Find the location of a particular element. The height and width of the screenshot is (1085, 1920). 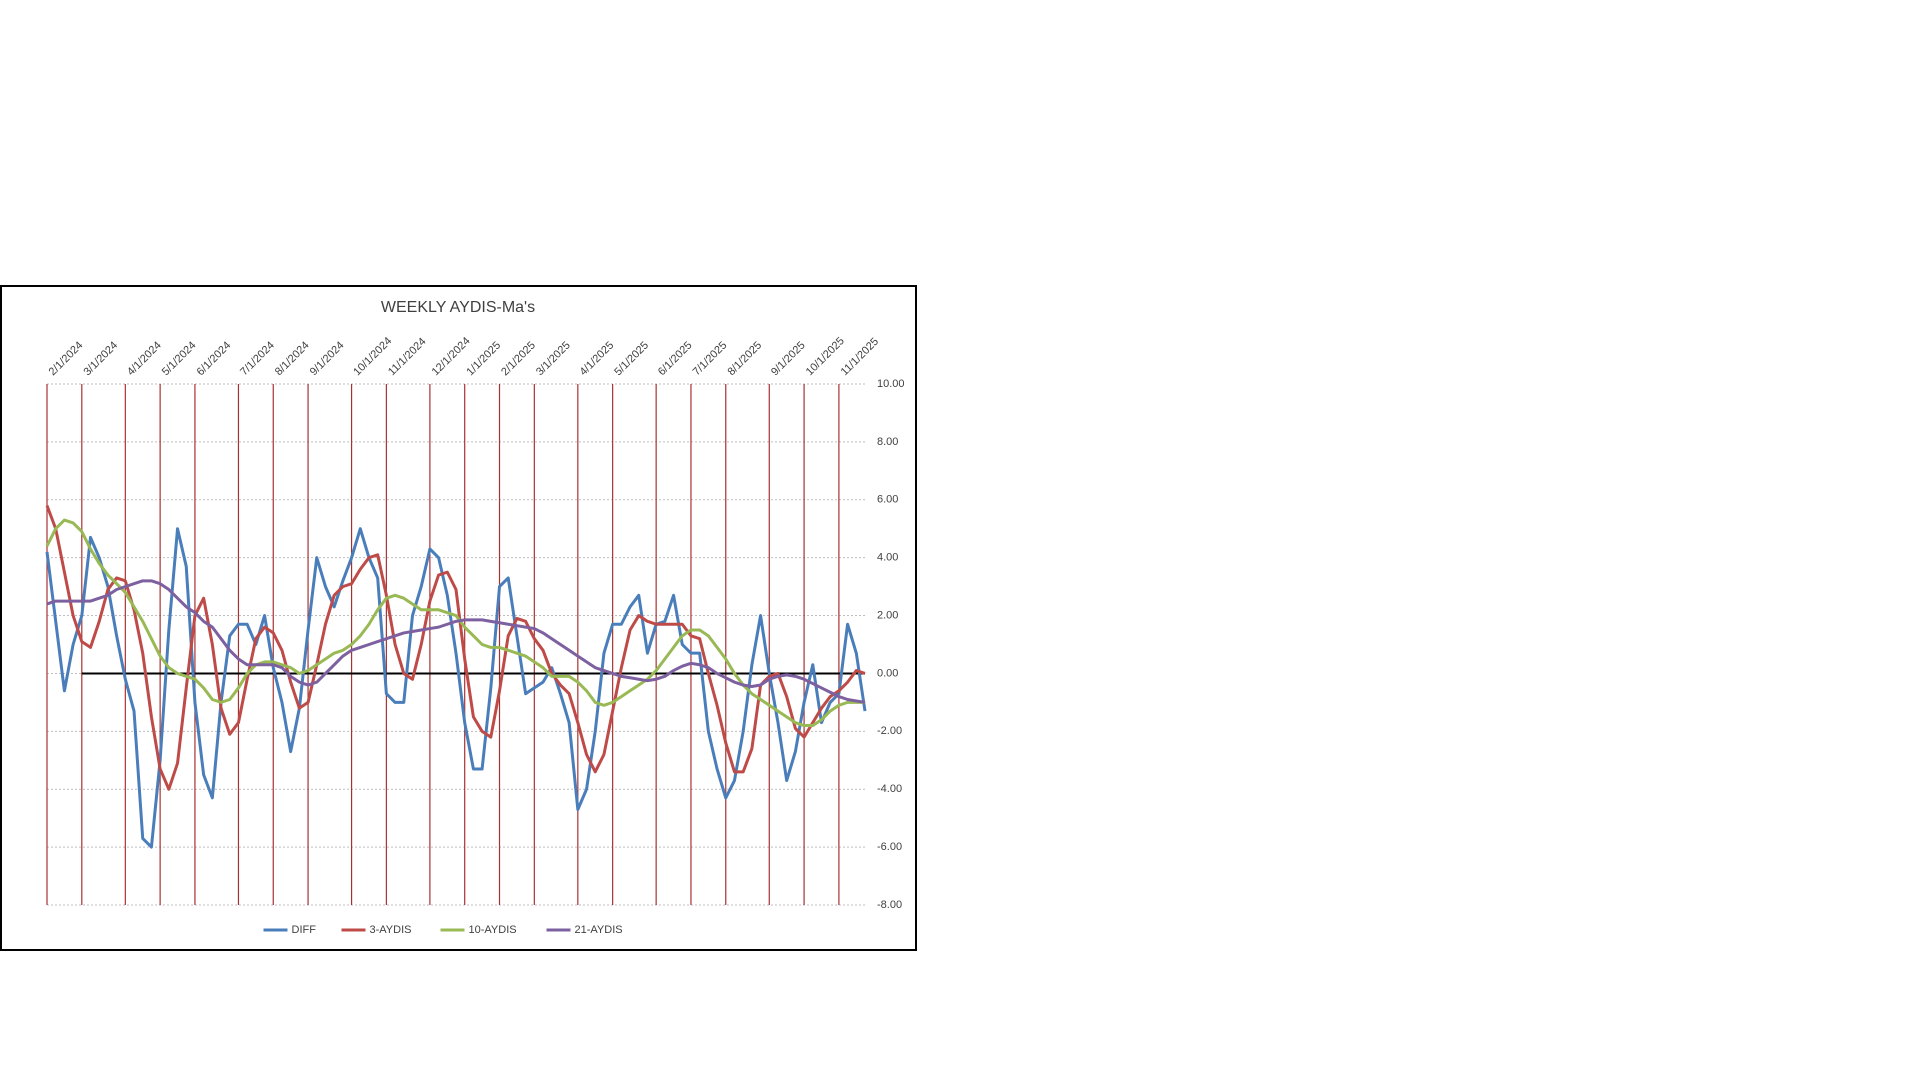

legend-label: 3-AYDIS is located at coordinates (391, 930).